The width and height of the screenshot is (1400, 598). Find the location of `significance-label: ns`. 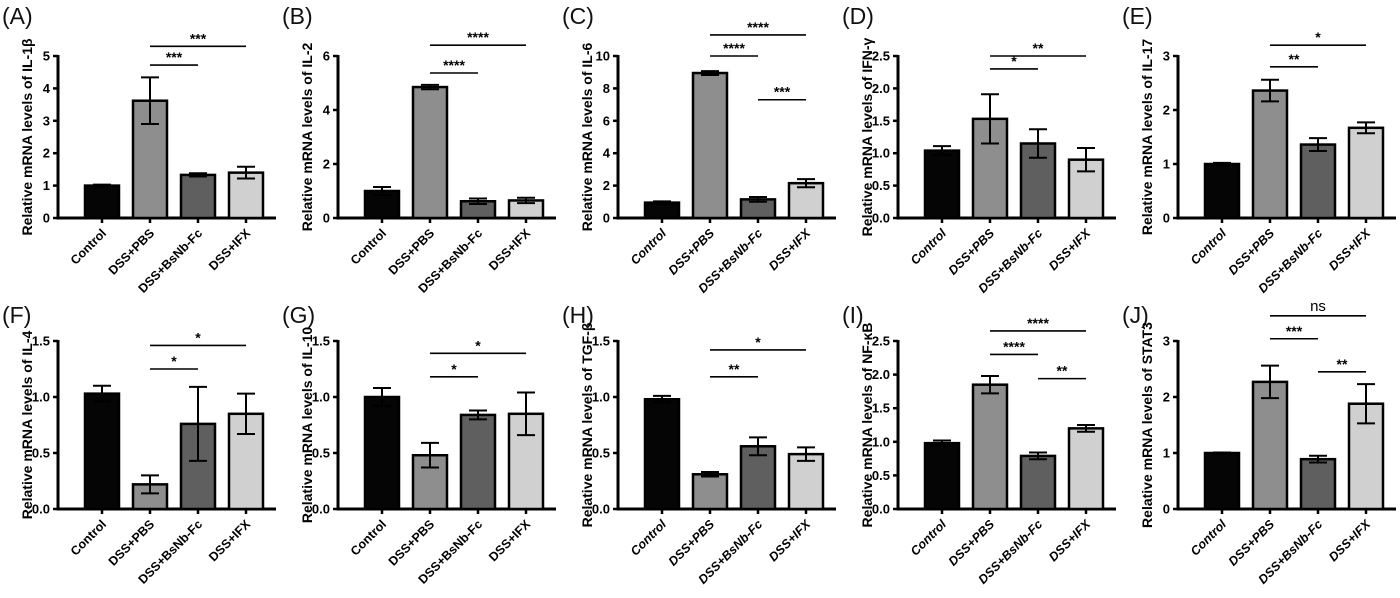

significance-label: ns is located at coordinates (1318, 306).